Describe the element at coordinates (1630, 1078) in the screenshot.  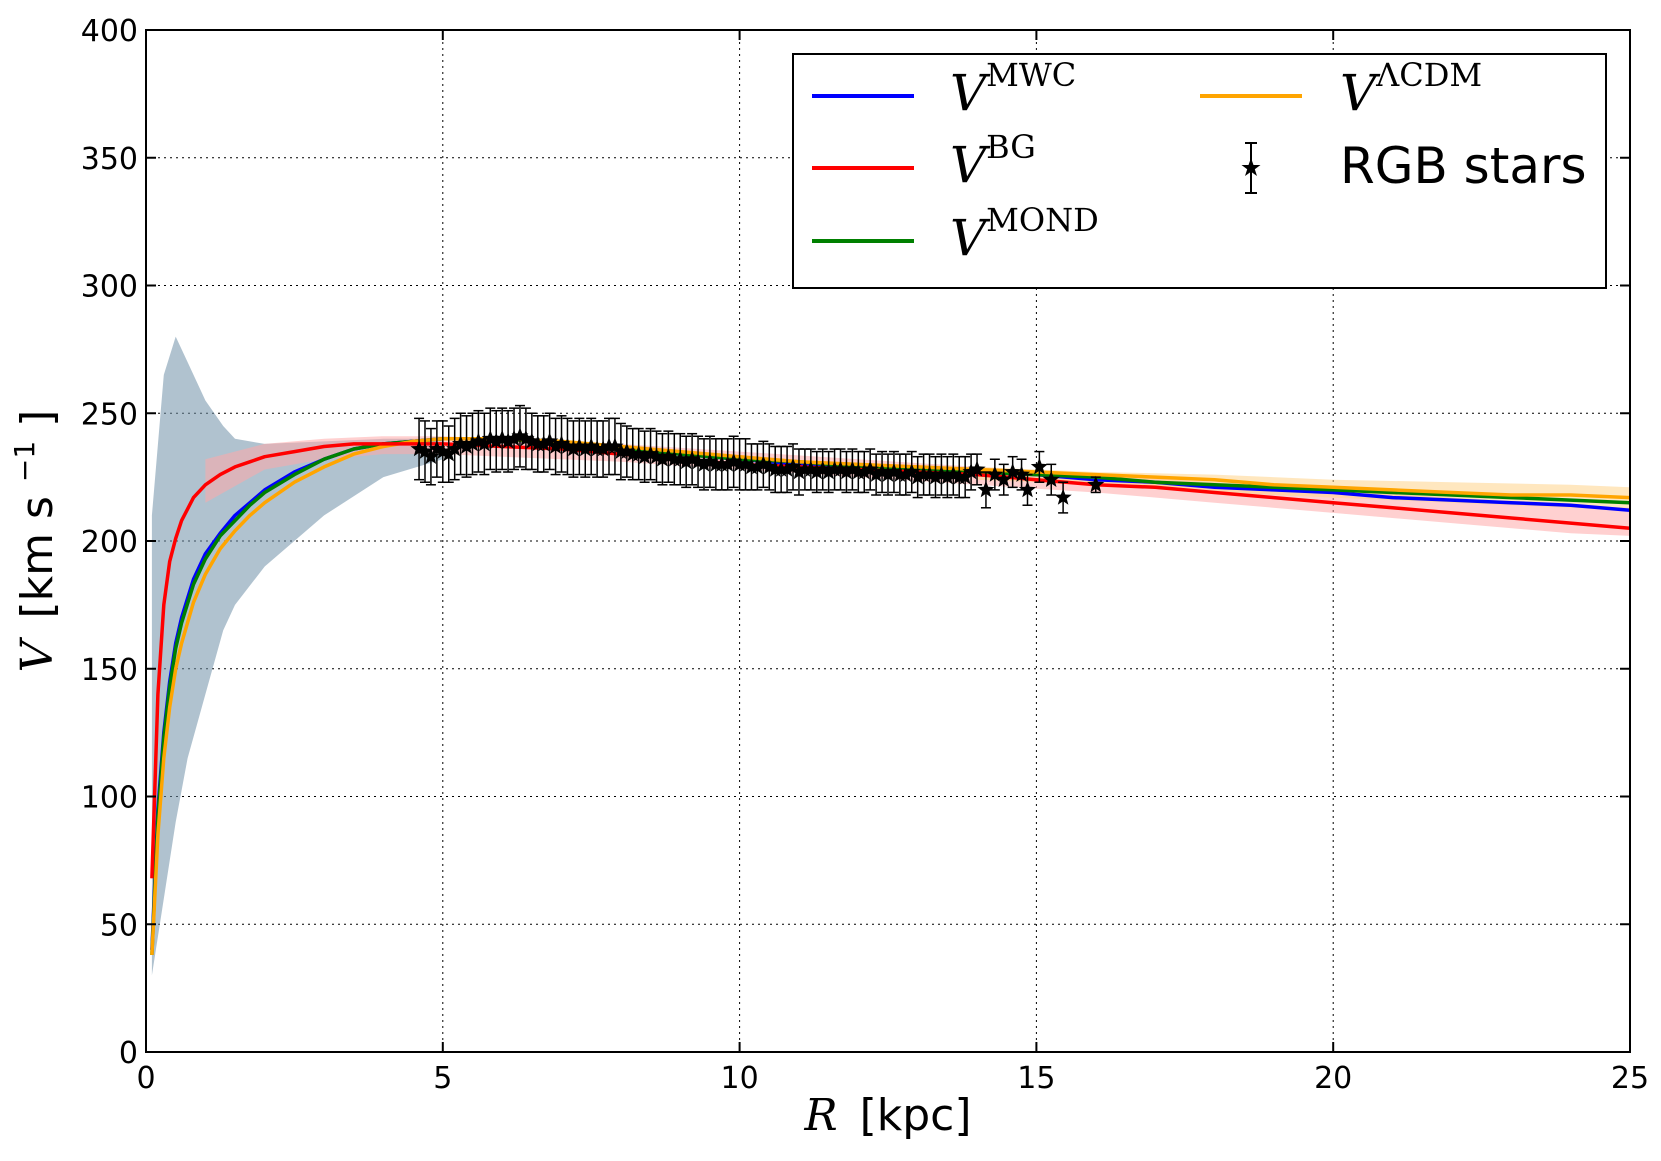
I see `x-tick-label: 25` at that location.